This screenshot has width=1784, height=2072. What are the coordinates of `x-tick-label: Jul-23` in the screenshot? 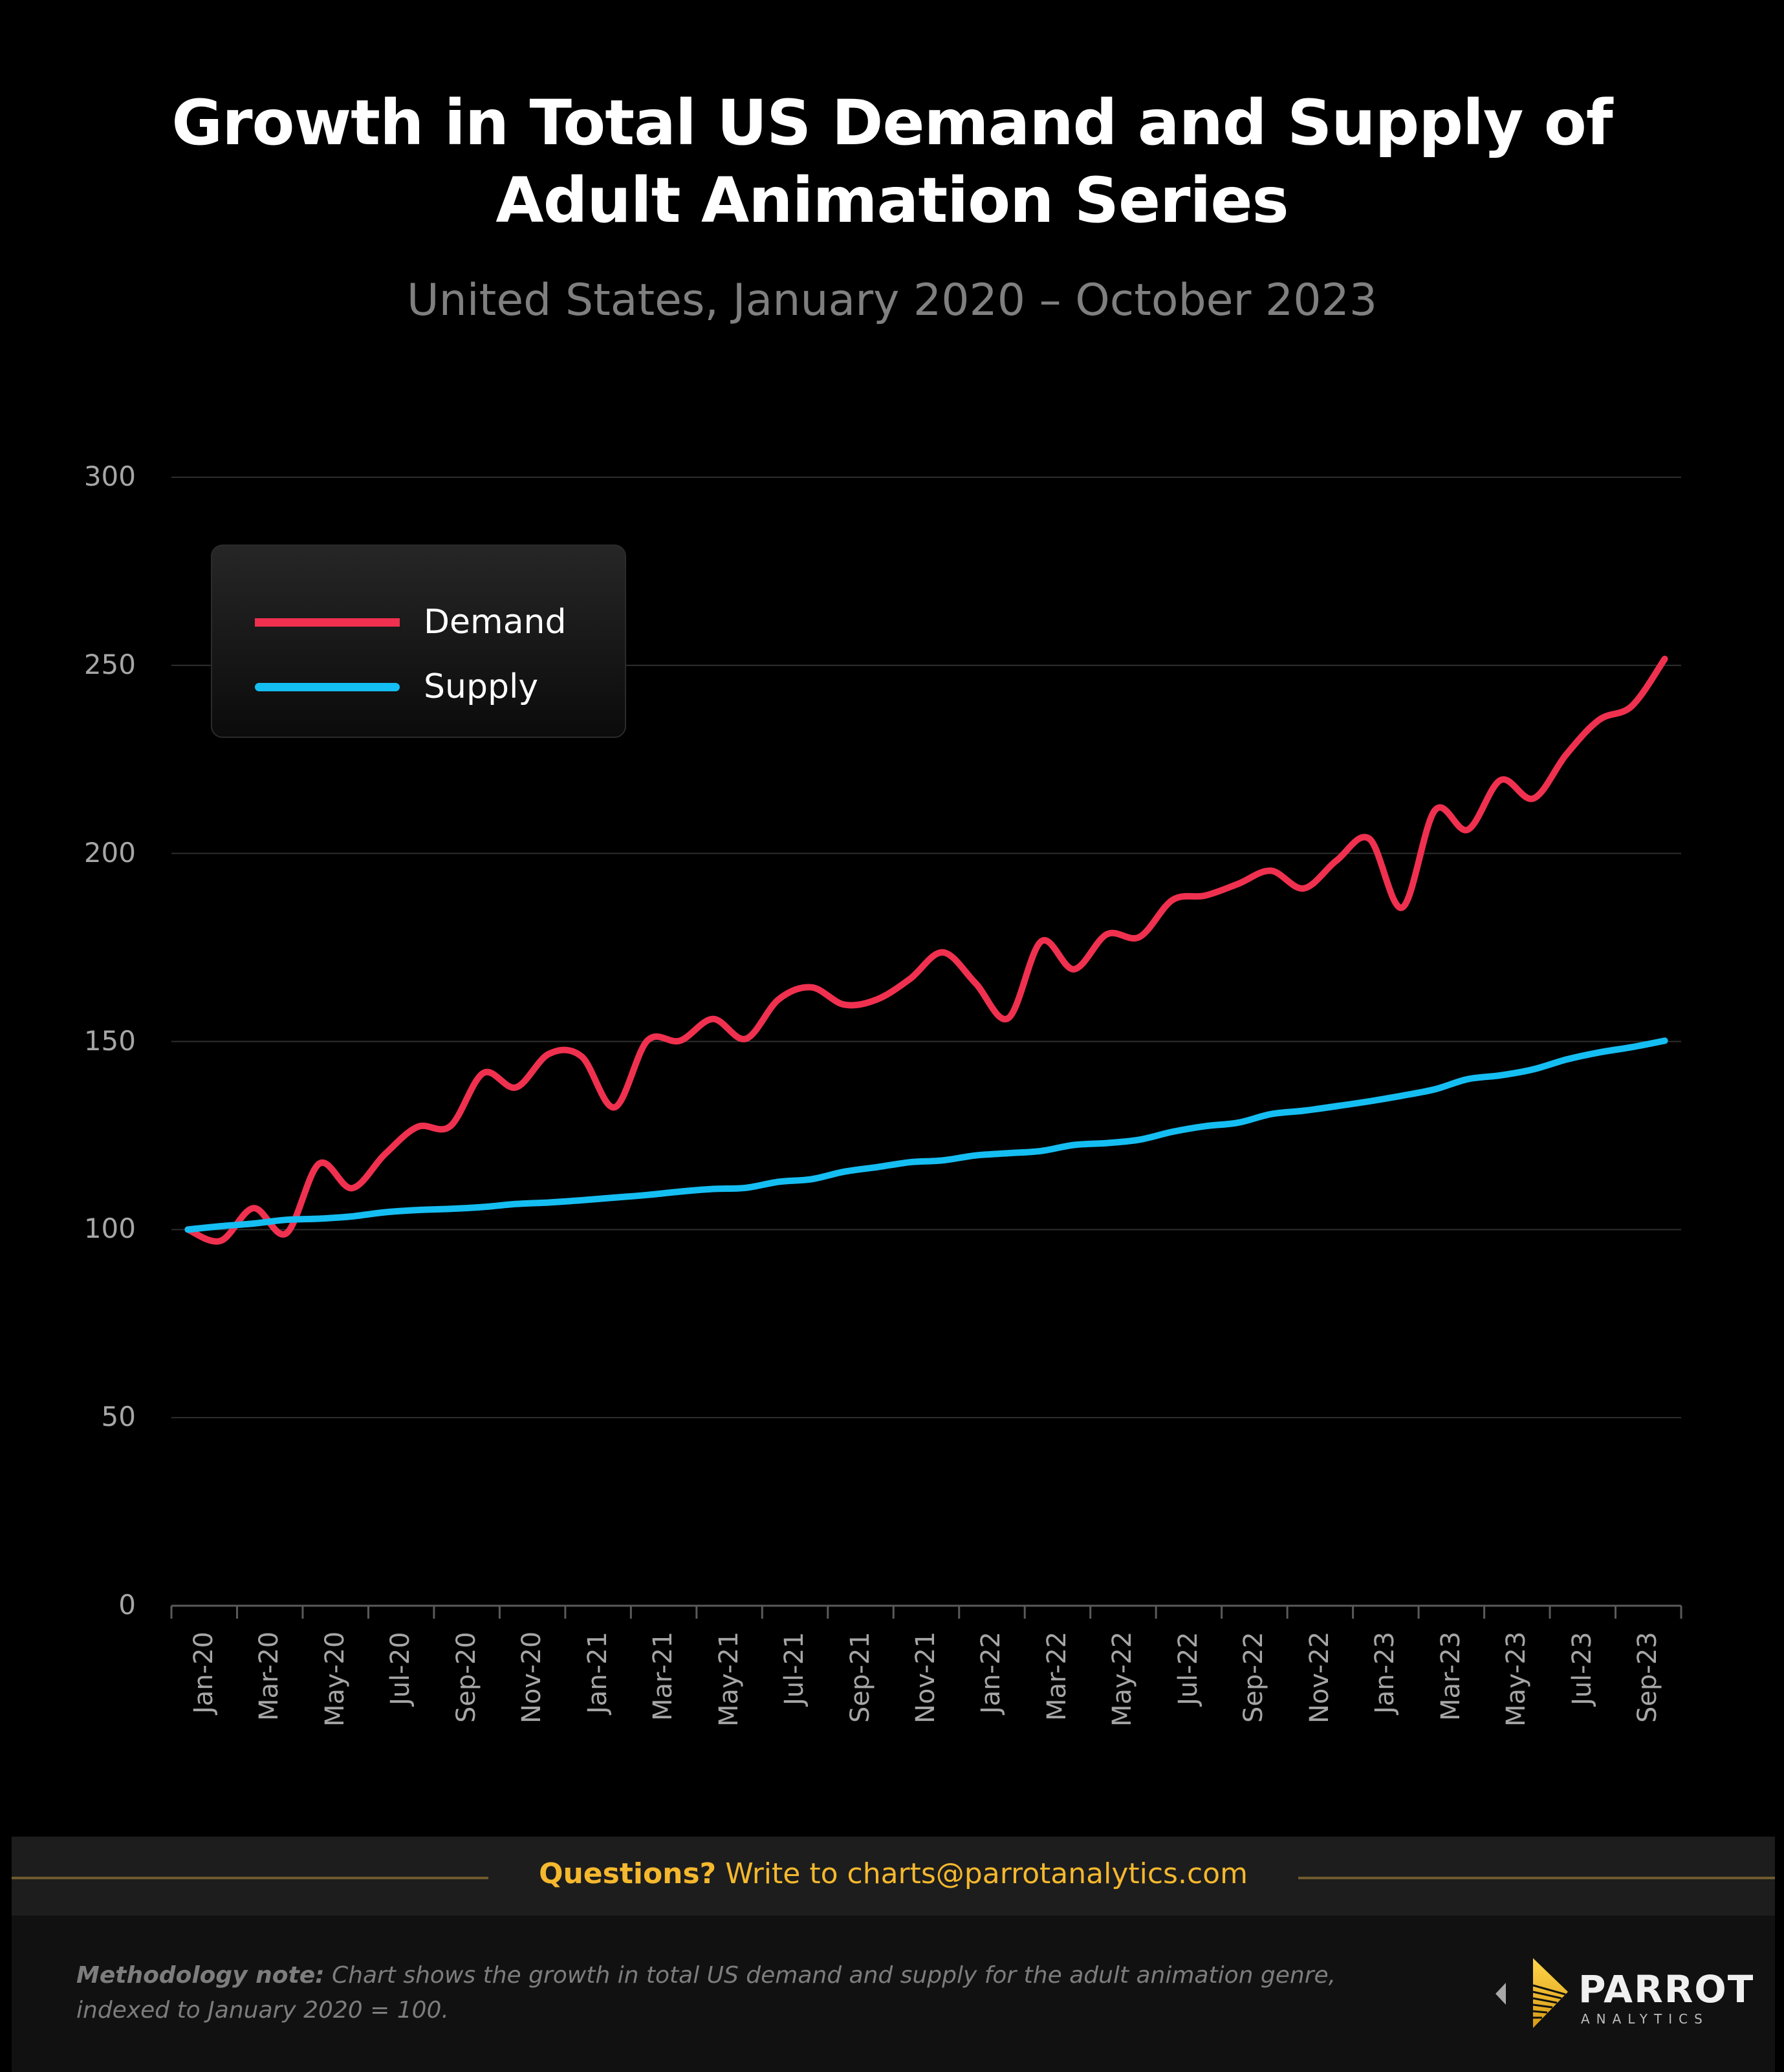 It's located at (1582, 1668).